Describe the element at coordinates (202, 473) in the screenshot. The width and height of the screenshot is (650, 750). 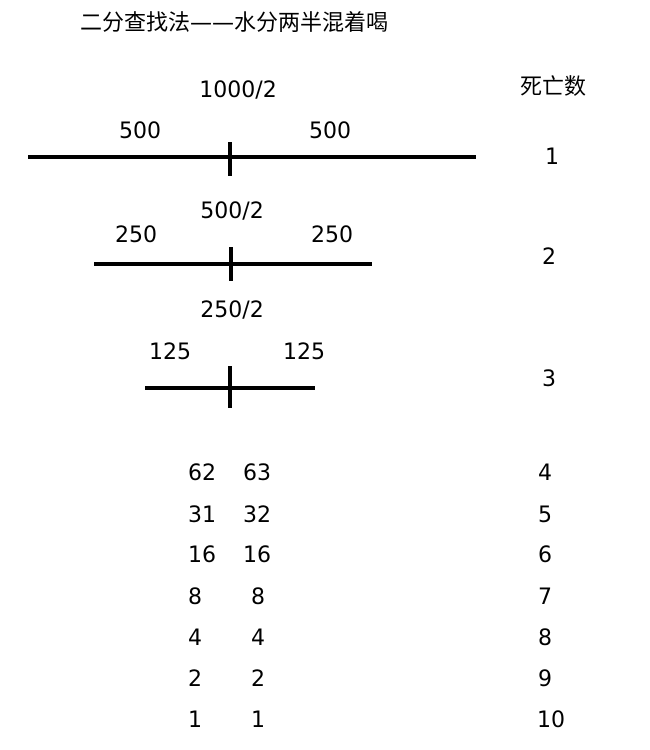
I see `row-left-value: 62` at that location.